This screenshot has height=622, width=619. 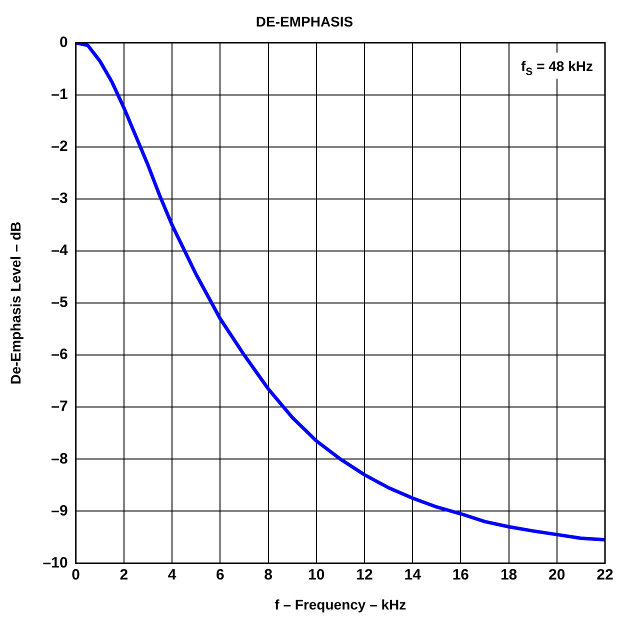 What do you see at coordinates (55, 563) in the screenshot?
I see `y-tick-label: –10` at bounding box center [55, 563].